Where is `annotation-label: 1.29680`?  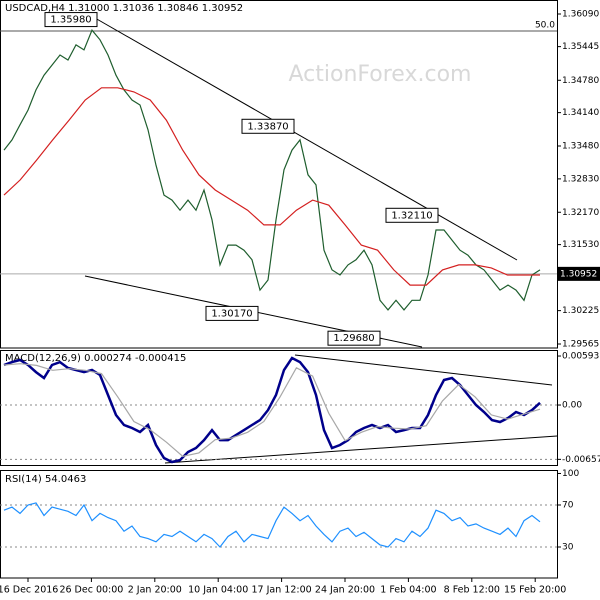
annotation-label: 1.29680 is located at coordinates (353, 338).